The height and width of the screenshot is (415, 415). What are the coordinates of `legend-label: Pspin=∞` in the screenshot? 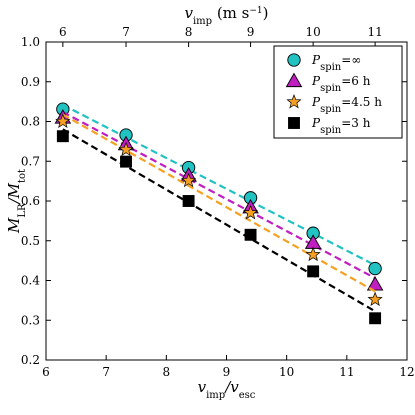 It's located at (336, 63).